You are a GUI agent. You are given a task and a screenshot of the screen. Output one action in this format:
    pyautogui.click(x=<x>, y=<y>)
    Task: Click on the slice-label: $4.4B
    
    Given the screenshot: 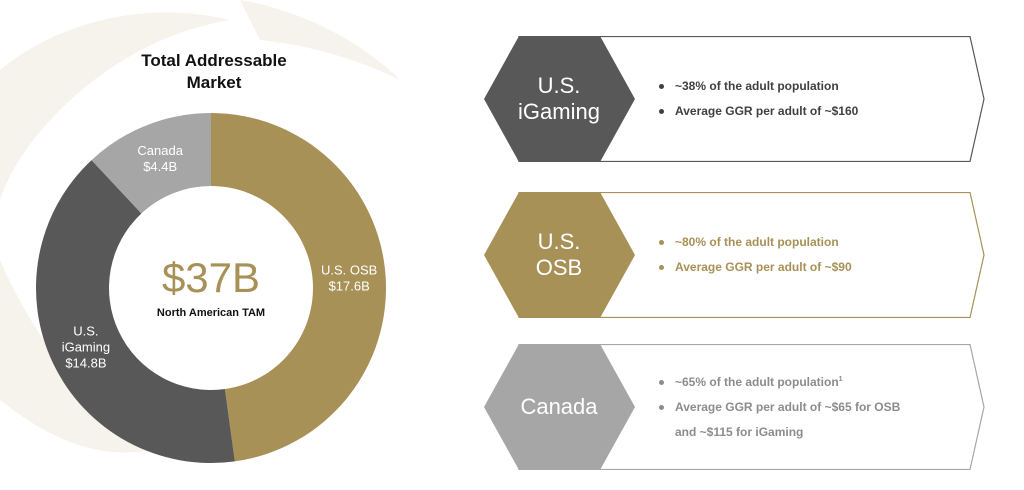 What is the action you would take?
    pyautogui.click(x=160, y=166)
    